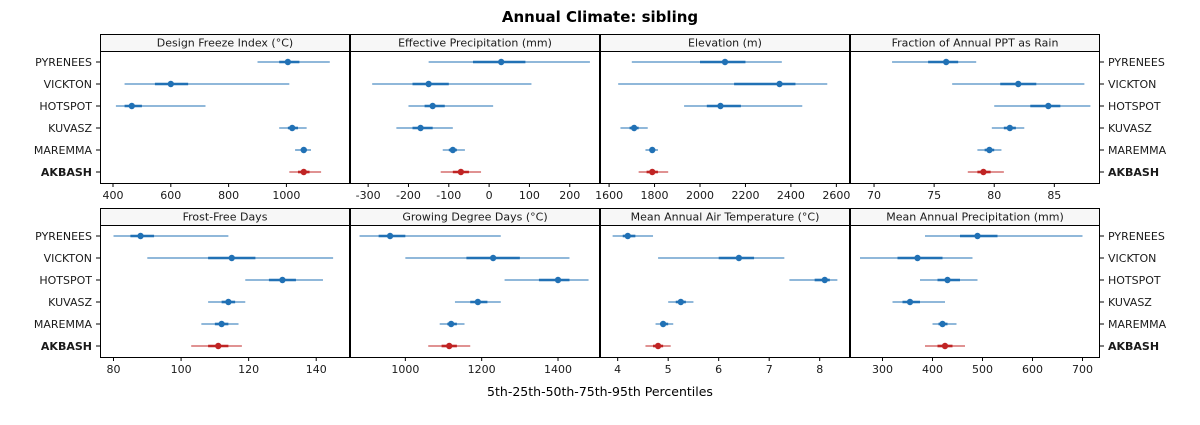  What do you see at coordinates (769, 369) in the screenshot?
I see `x-tick-label: 7` at bounding box center [769, 369].